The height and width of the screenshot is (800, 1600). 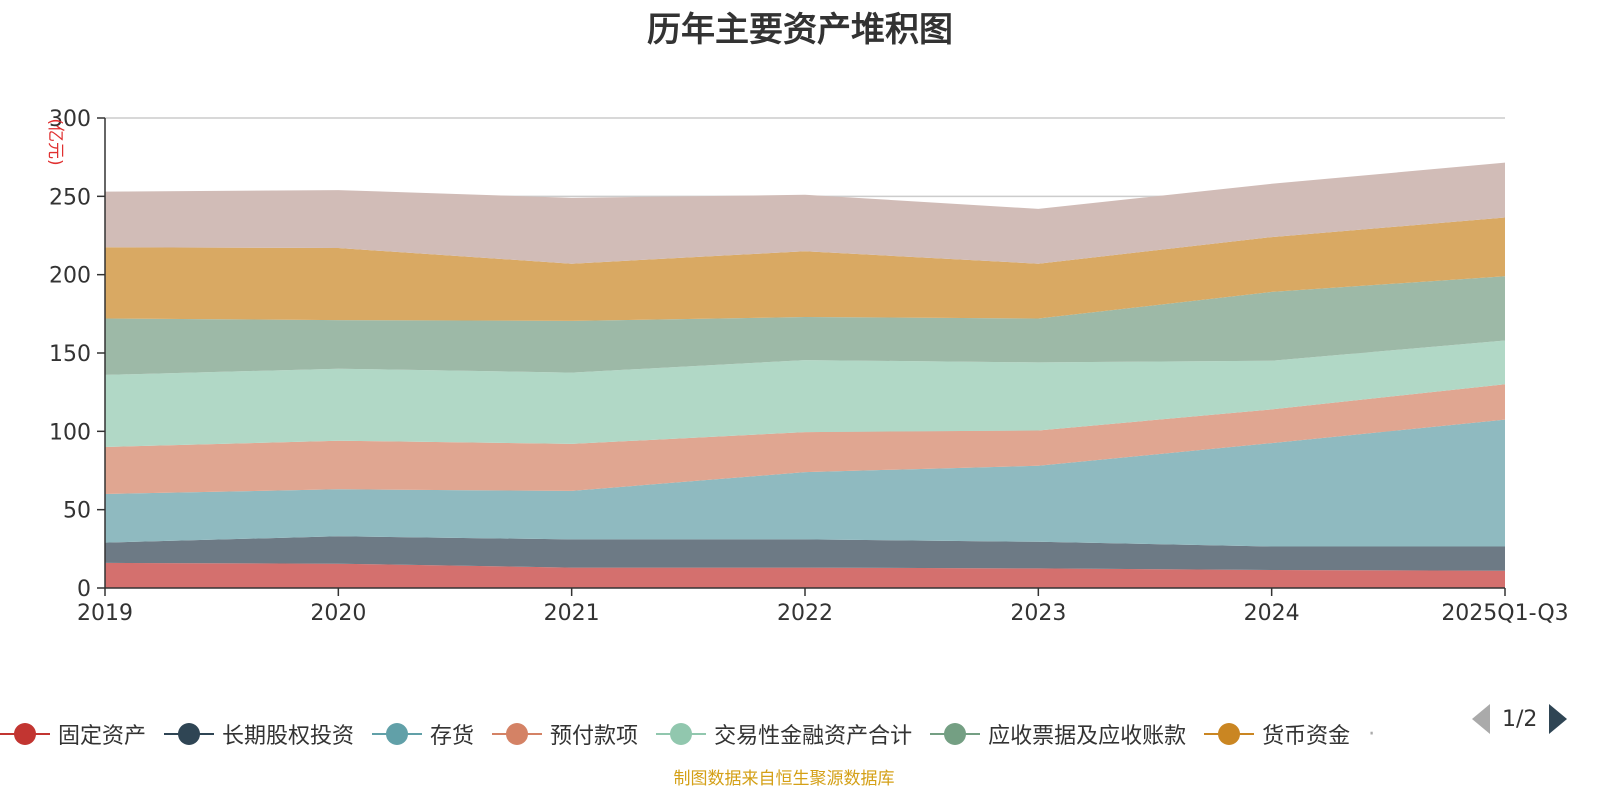 What do you see at coordinates (338, 613) in the screenshot?
I see `x-tick-label-1: 2020` at bounding box center [338, 613].